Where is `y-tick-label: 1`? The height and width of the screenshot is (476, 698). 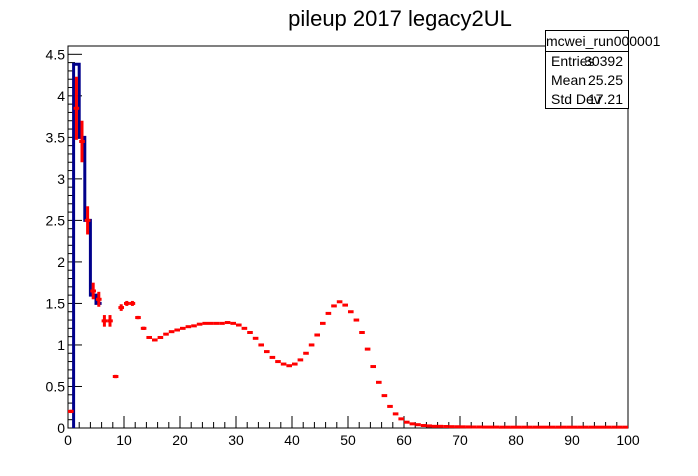
y-tick-label: 1 is located at coordinates (61, 345).